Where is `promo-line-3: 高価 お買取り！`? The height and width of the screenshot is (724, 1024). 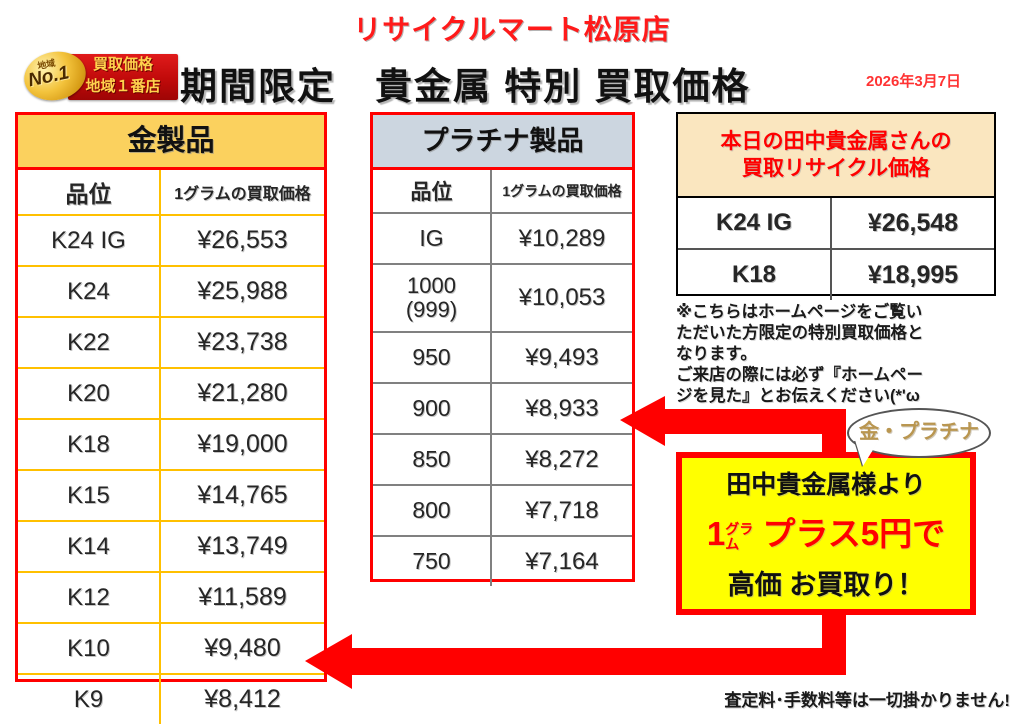
promo-line-3: 高価 お買取り！ is located at coordinates (826, 585).